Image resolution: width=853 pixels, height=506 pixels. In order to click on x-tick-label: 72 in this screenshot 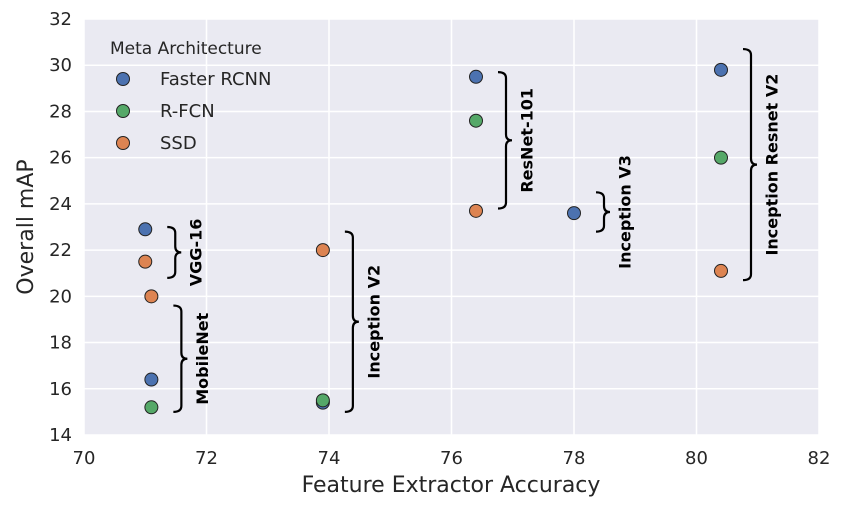, I will do `click(206, 458)`.